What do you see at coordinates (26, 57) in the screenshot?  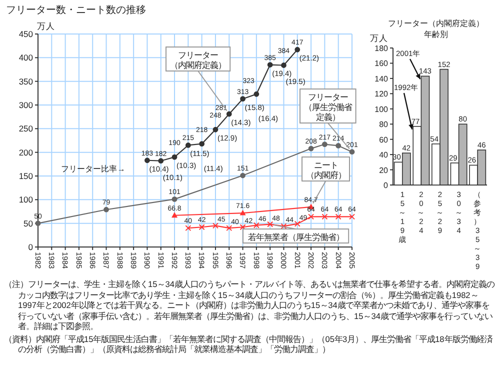 I see `y-tick-label: 400` at bounding box center [26, 57].